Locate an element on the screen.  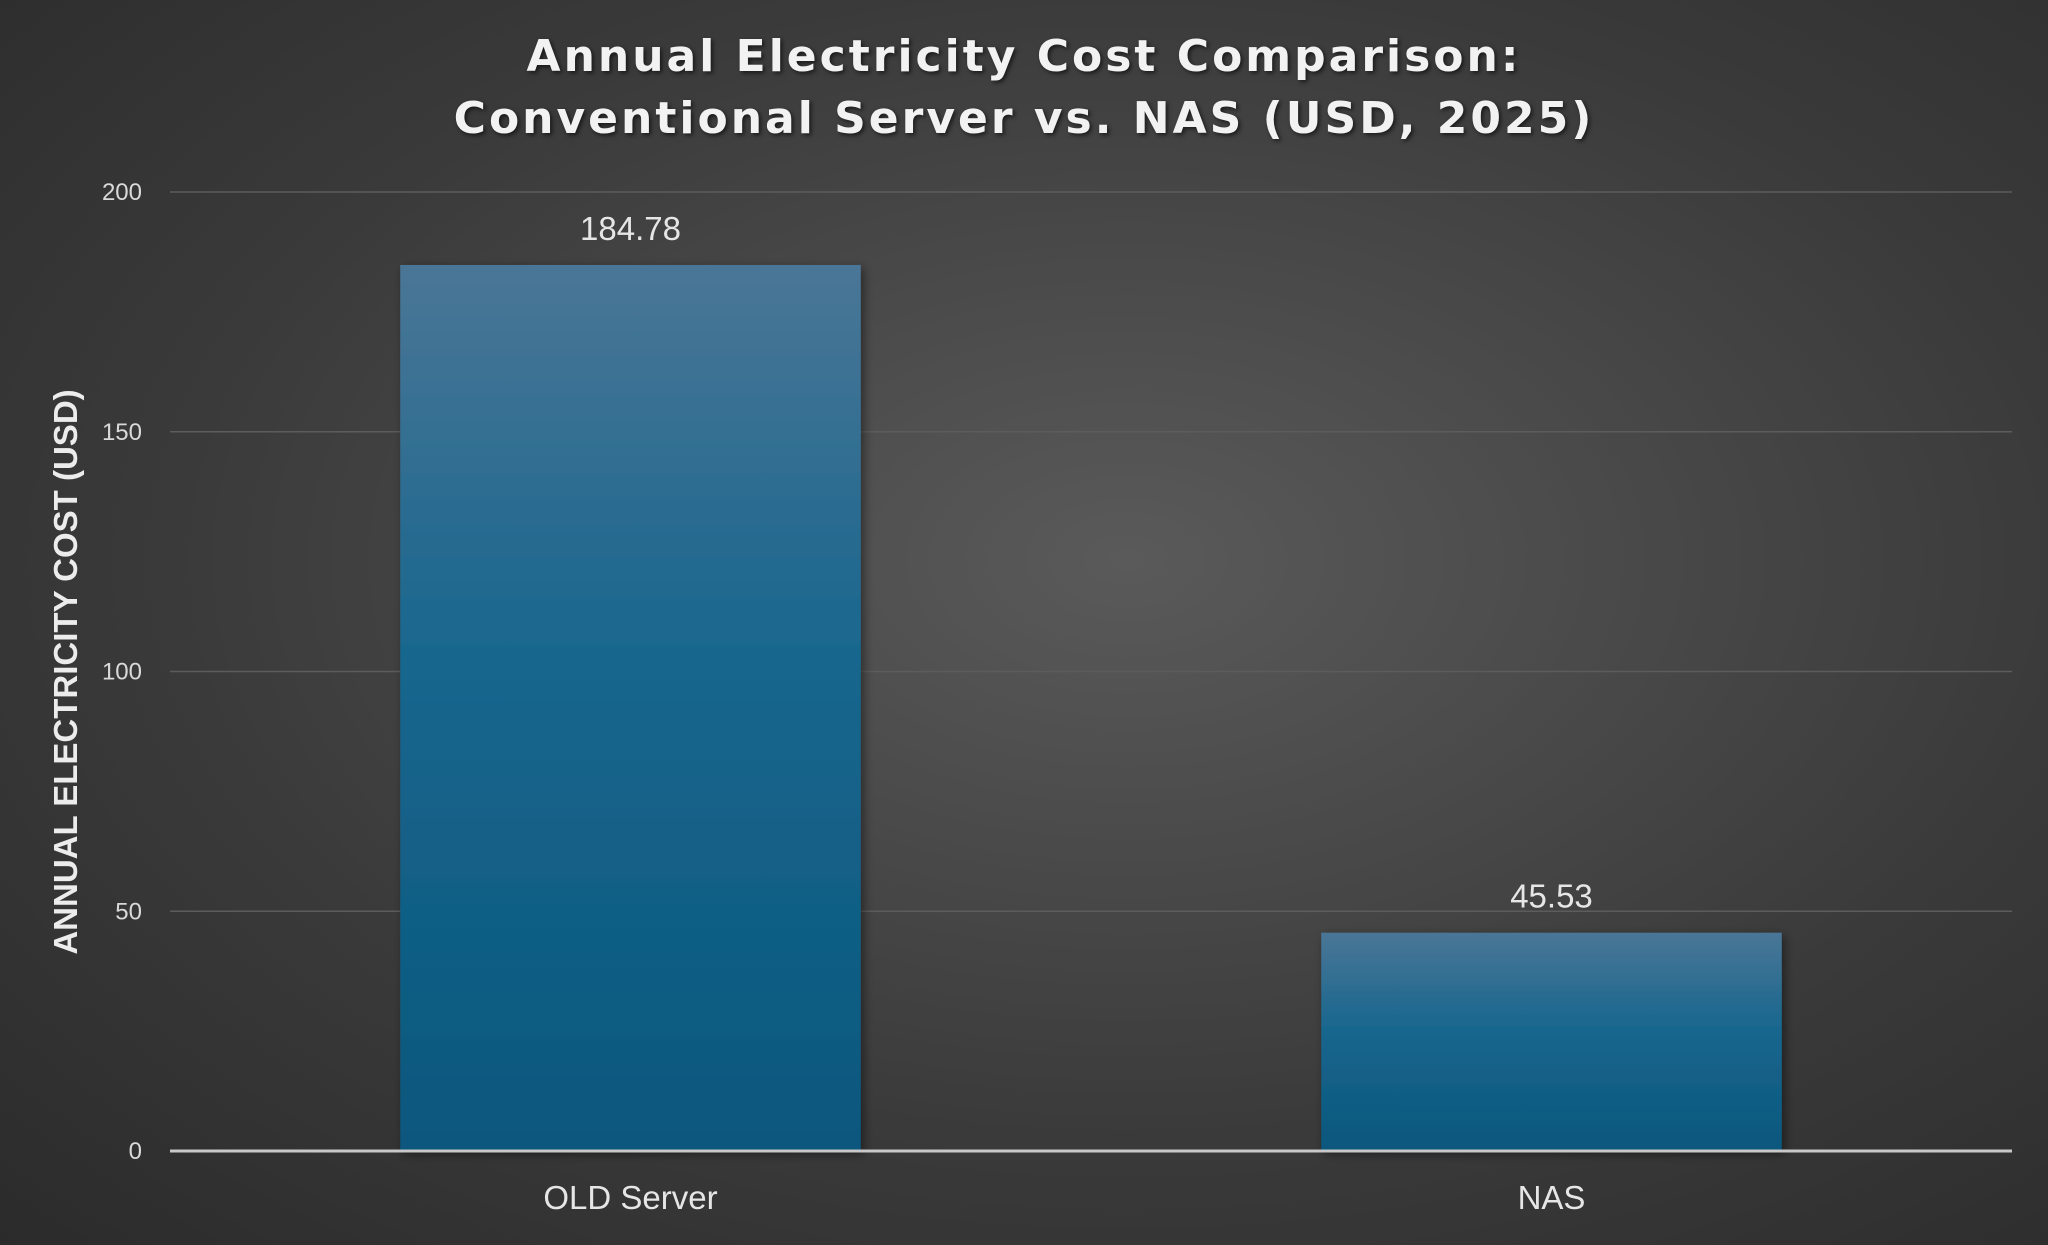
chart-title-line-2: Conventional Server vs. NAS (USD, 2025) is located at coordinates (1024, 118).